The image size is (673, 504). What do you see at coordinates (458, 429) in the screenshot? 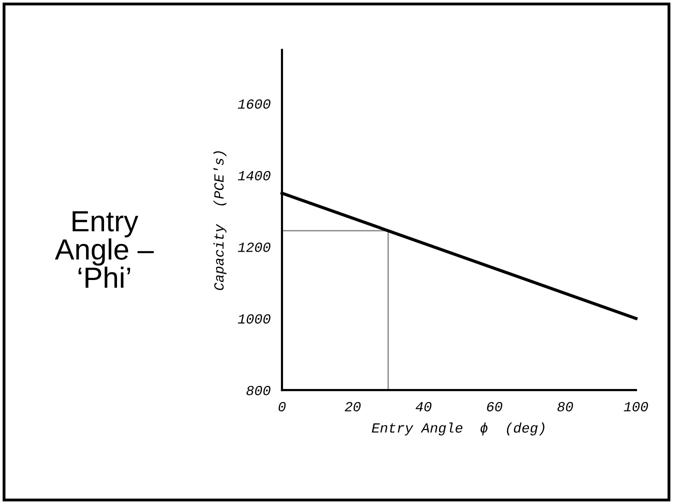
I see `x-axis-title: Entry Angle ϕ (deg)` at bounding box center [458, 429].